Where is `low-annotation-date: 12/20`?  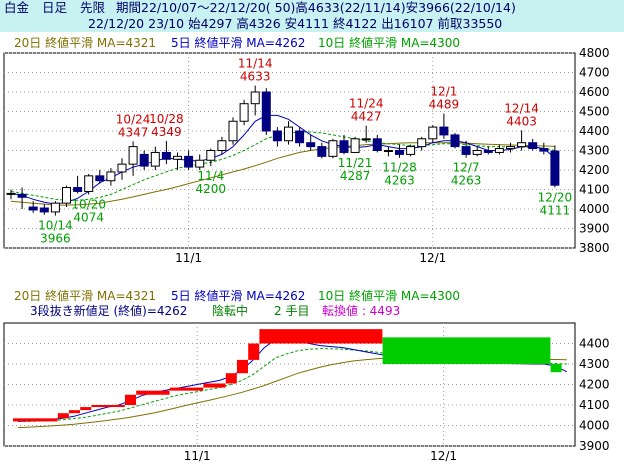 low-annotation-date: 12/20 is located at coordinates (555, 197).